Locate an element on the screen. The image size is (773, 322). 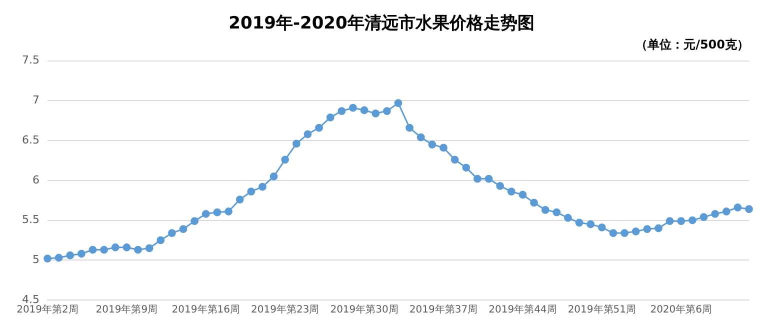
x-tick-label: 2019年第37周 is located at coordinates (443, 310).